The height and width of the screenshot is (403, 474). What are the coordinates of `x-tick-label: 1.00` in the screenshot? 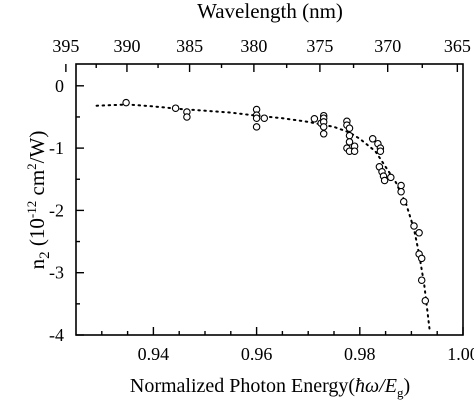 It's located at (460, 354).